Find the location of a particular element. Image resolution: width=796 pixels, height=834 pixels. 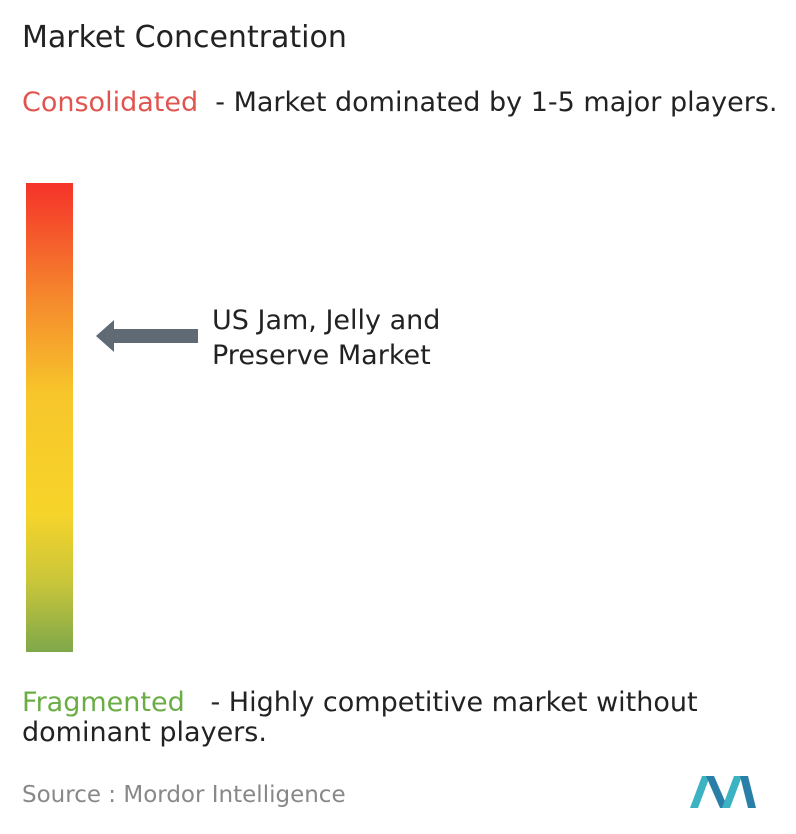

source: Source : Mordor Intelligence is located at coordinates (184, 795).